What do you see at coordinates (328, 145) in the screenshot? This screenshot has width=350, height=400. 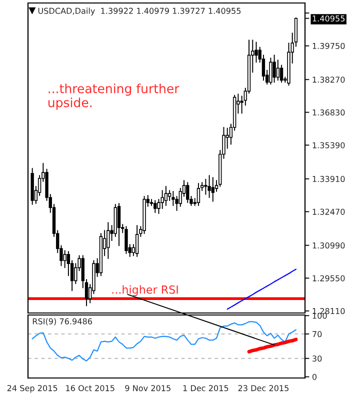 I see `y-tick-label: 1.35390` at bounding box center [328, 145].